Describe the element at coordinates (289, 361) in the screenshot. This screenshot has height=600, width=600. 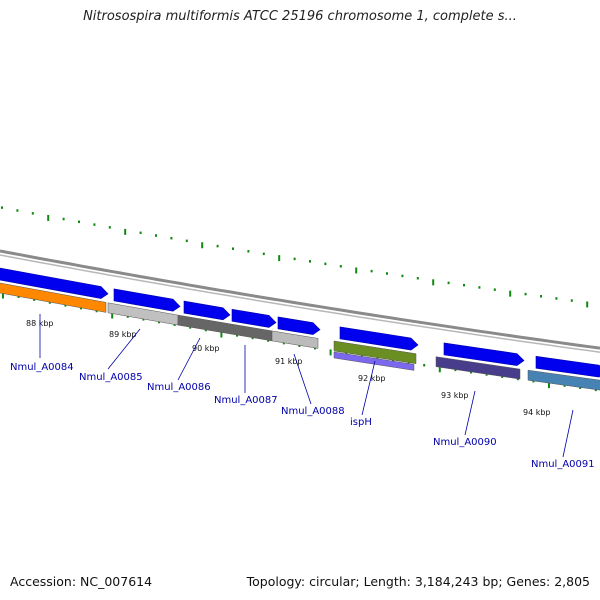
I see `scale-label: 91 kbp` at that location.